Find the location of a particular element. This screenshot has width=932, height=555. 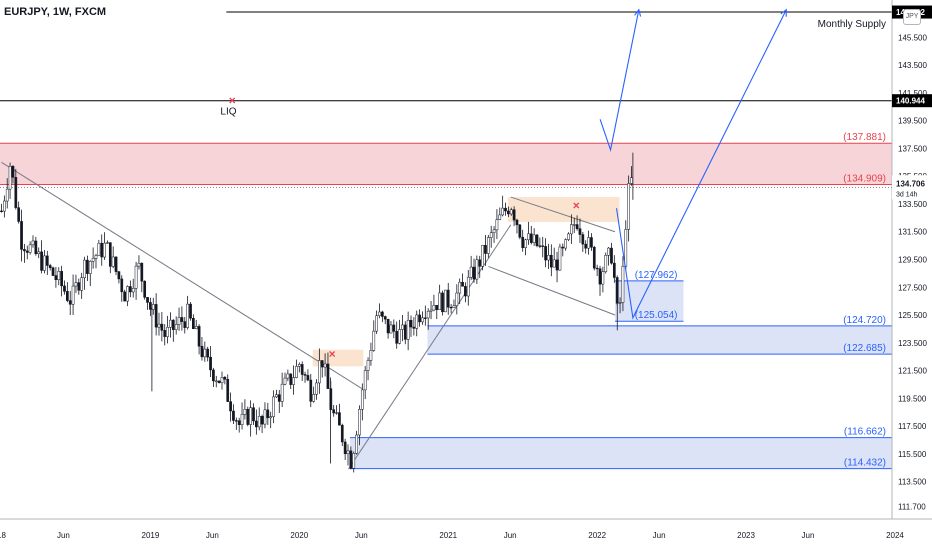

y-tick-label: 123.500 is located at coordinates (912, 343).